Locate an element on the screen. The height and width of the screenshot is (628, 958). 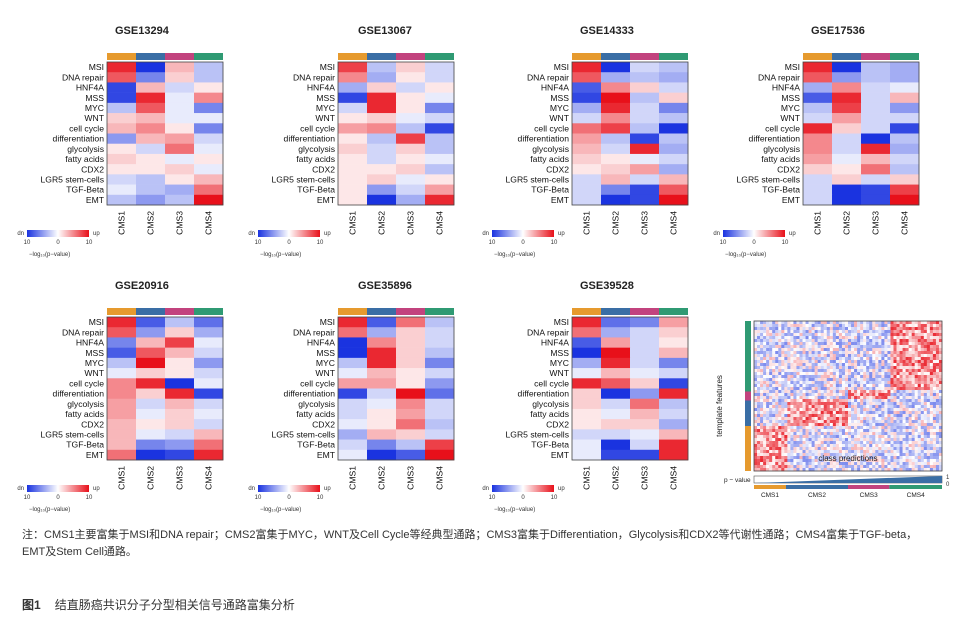
legend-scale-label: −log₁₀(p−value) is located at coordinates (745, 255).